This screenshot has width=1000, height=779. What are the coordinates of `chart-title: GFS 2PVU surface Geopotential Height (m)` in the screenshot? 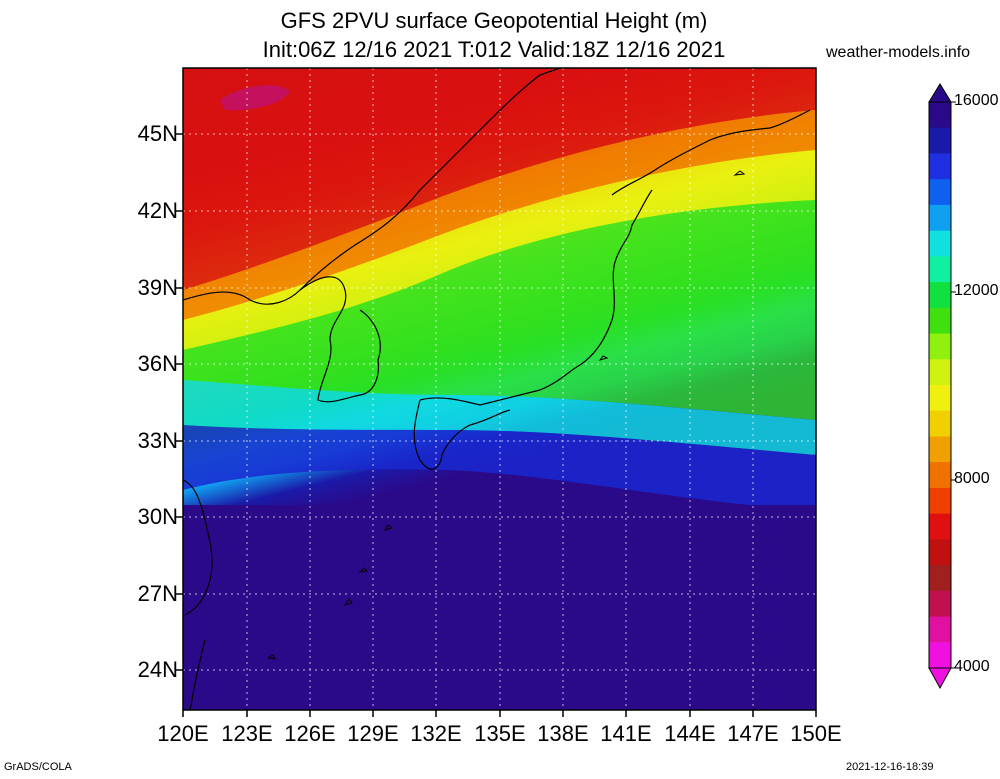 It's located at (494, 20).